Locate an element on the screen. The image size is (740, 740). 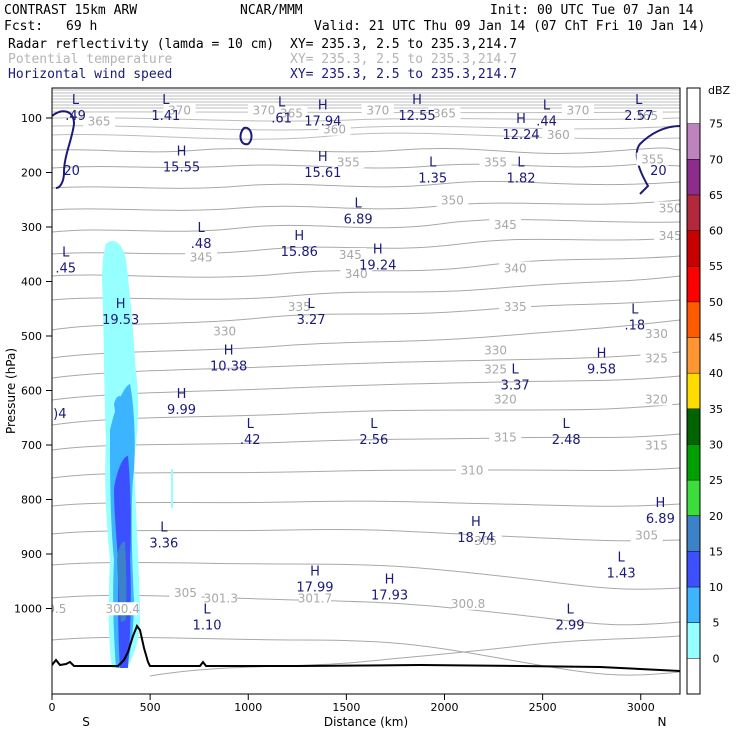
theta-contour-label: 301.7 is located at coordinates (315, 598).